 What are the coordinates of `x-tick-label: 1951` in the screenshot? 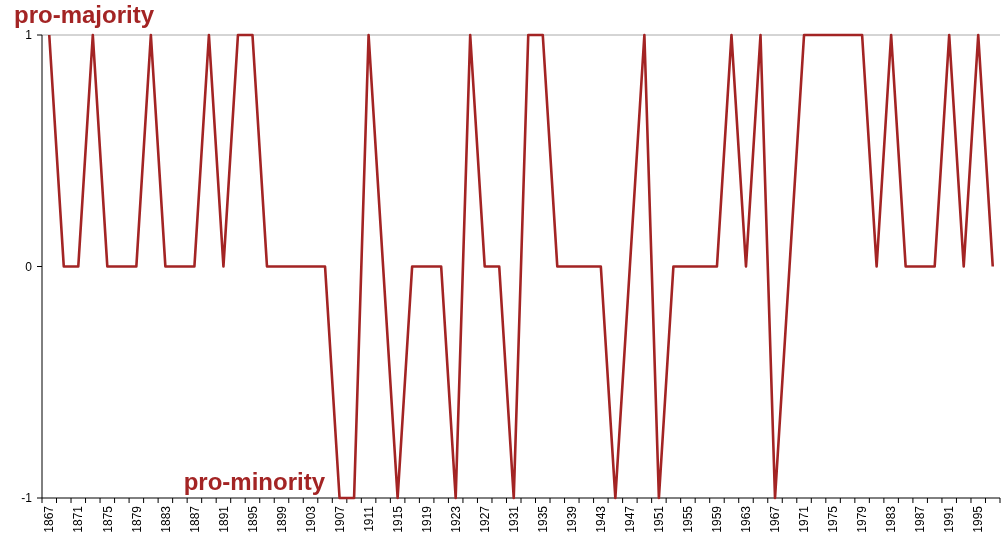 It's located at (659, 519).